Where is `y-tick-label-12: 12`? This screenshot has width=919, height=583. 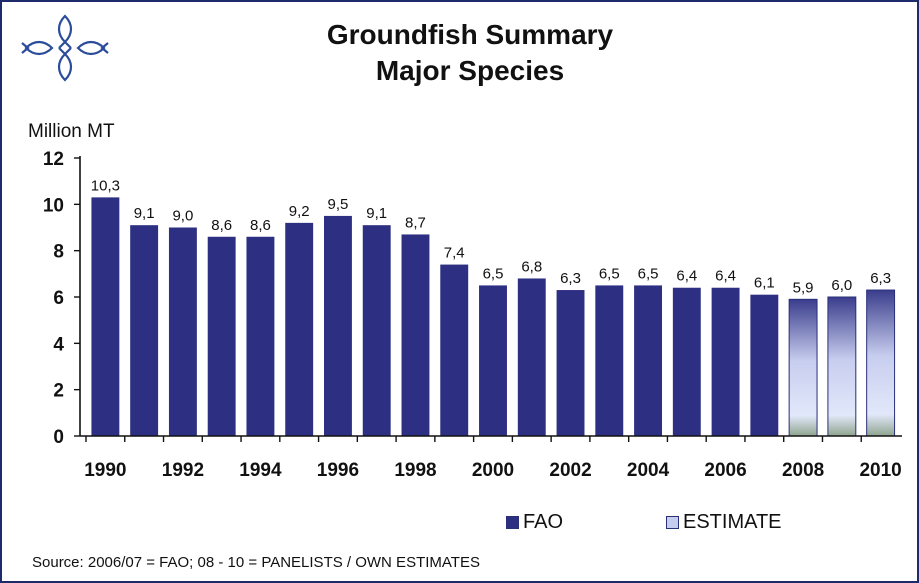
y-tick-label-12: 12 is located at coordinates (53, 159).